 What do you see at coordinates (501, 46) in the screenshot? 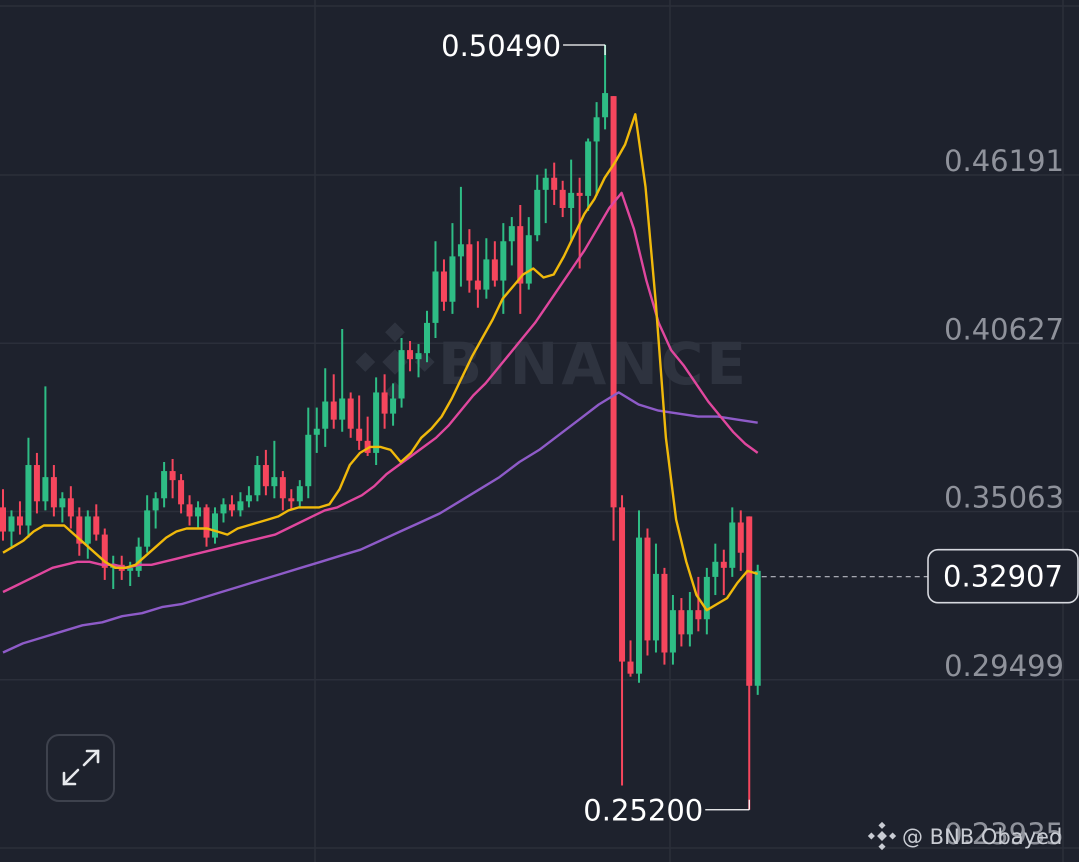
I see `high-price-label: 0.50490` at bounding box center [501, 46].